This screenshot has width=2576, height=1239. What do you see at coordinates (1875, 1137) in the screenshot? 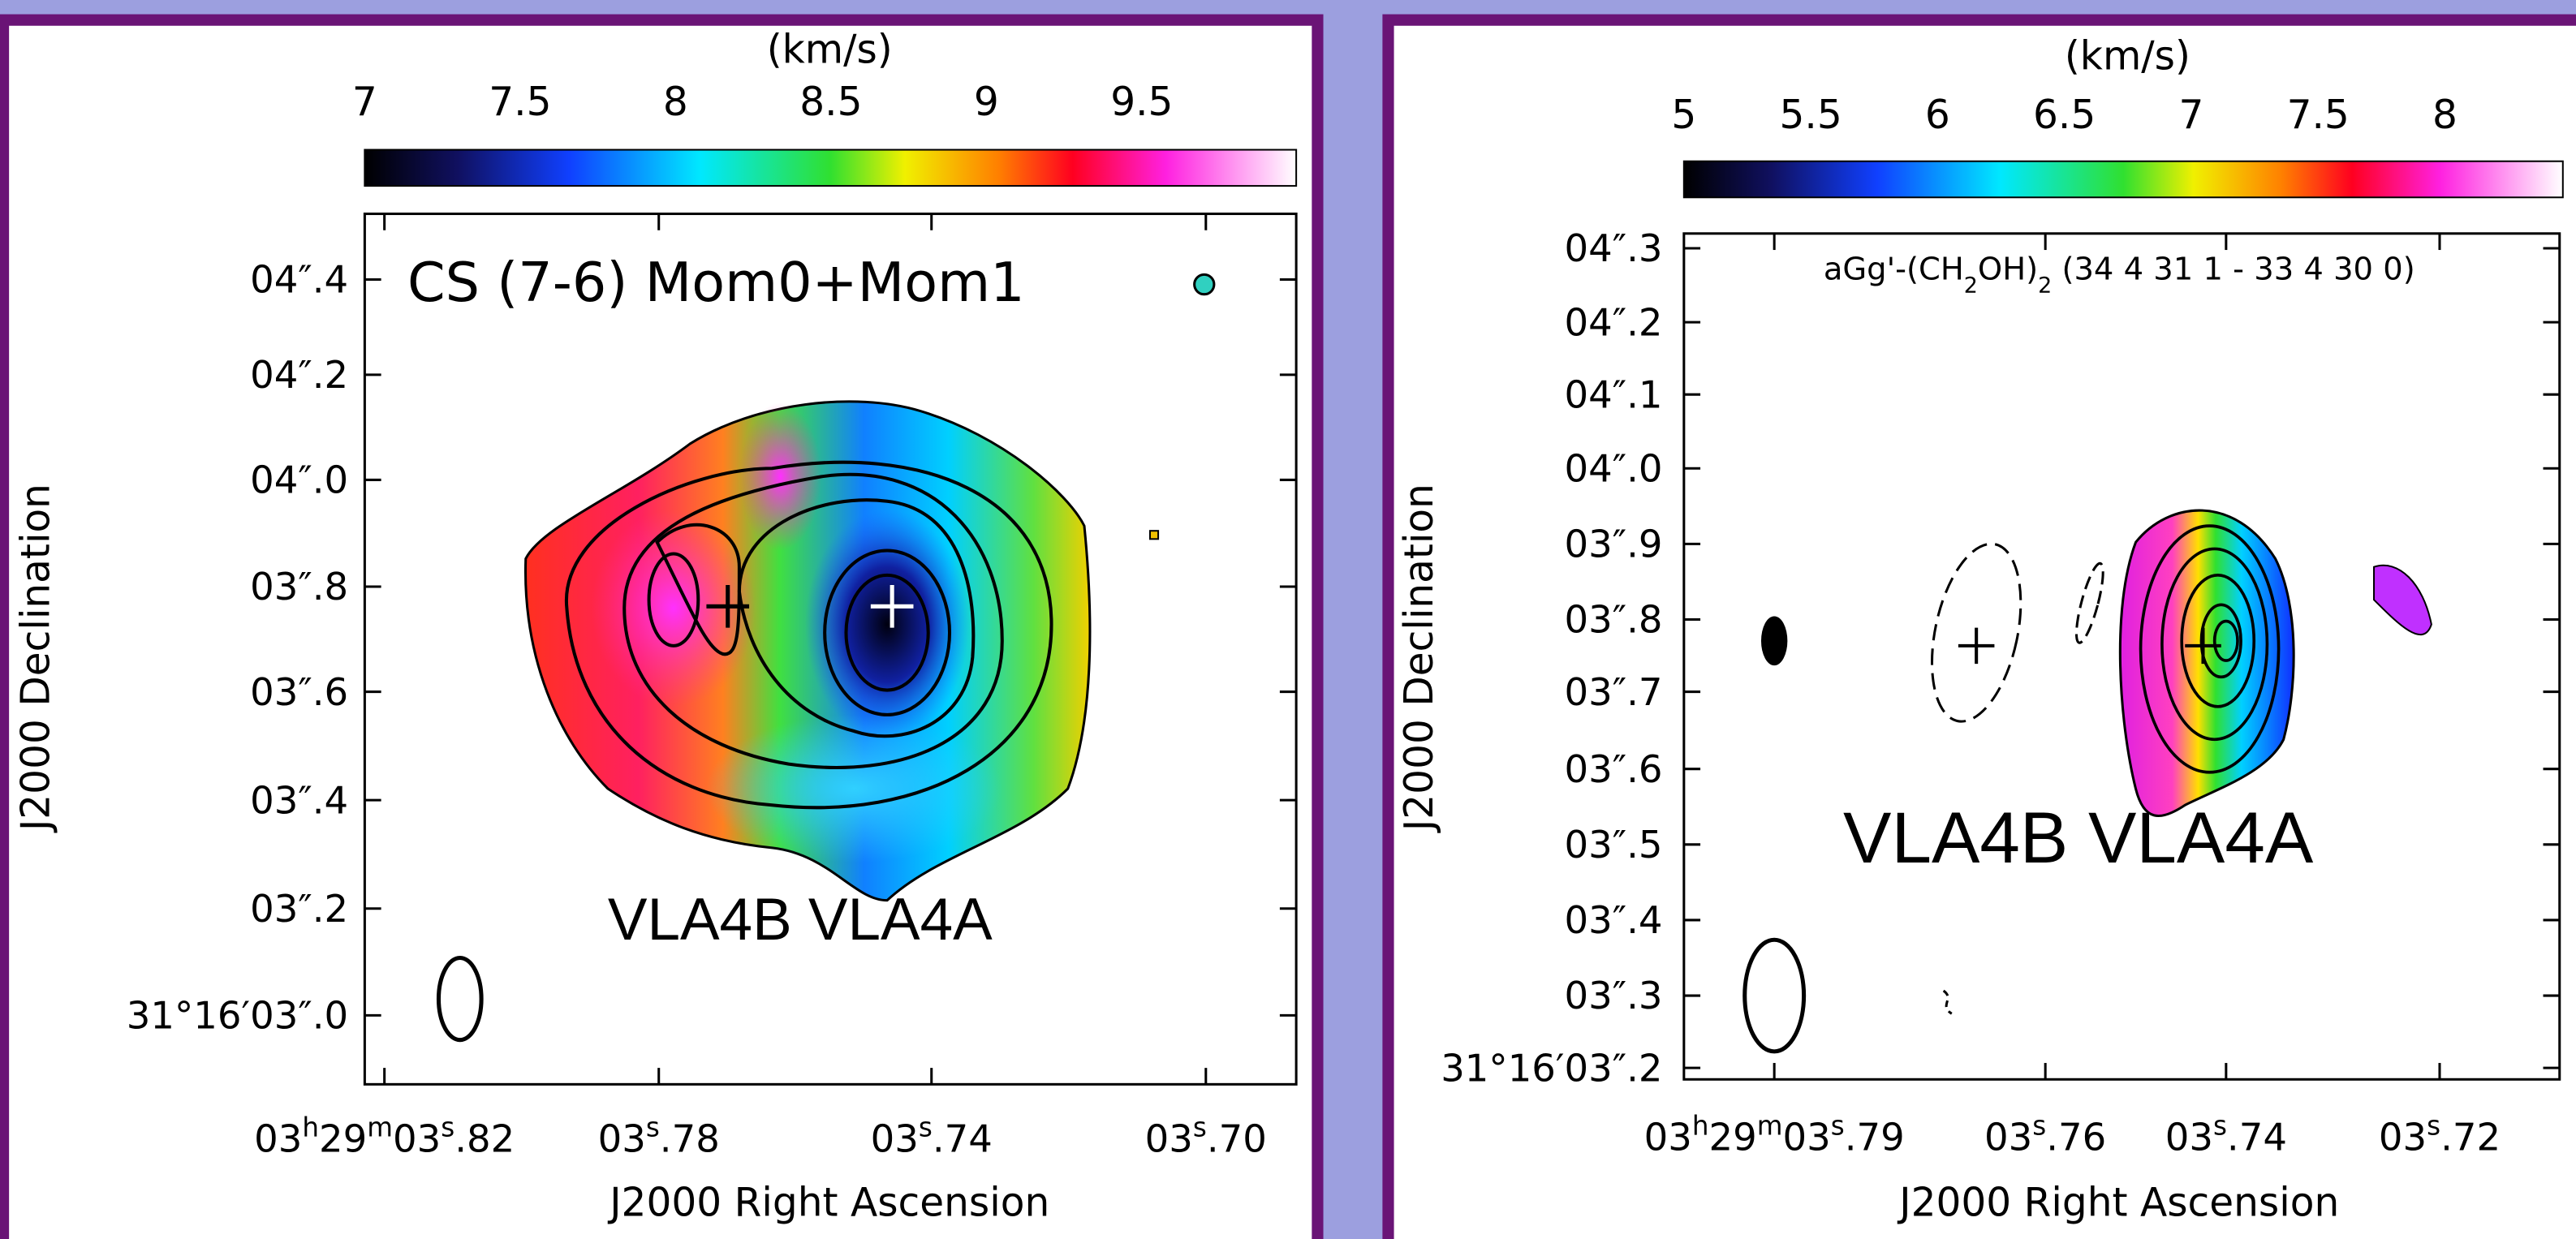
I see `text-part: .79` at bounding box center [1875, 1137].